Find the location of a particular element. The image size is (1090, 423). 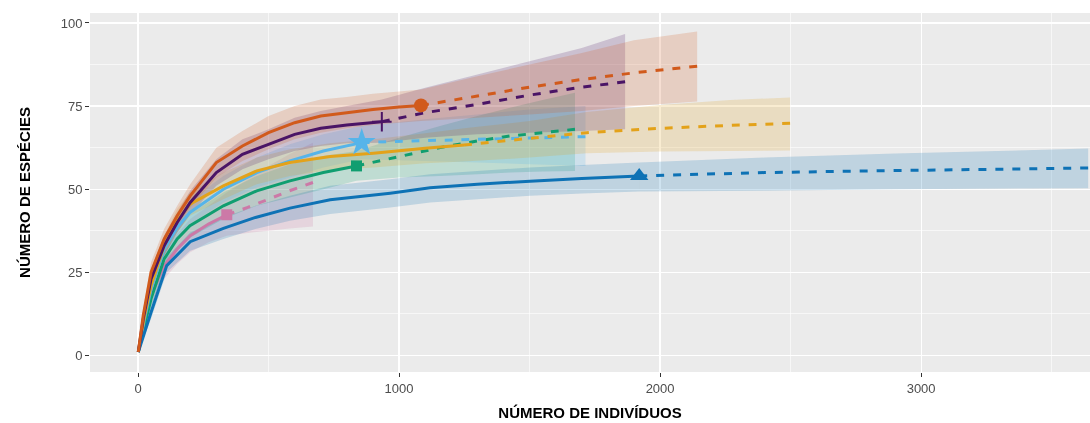

x-tick-label: 3000 is located at coordinates (921, 388).